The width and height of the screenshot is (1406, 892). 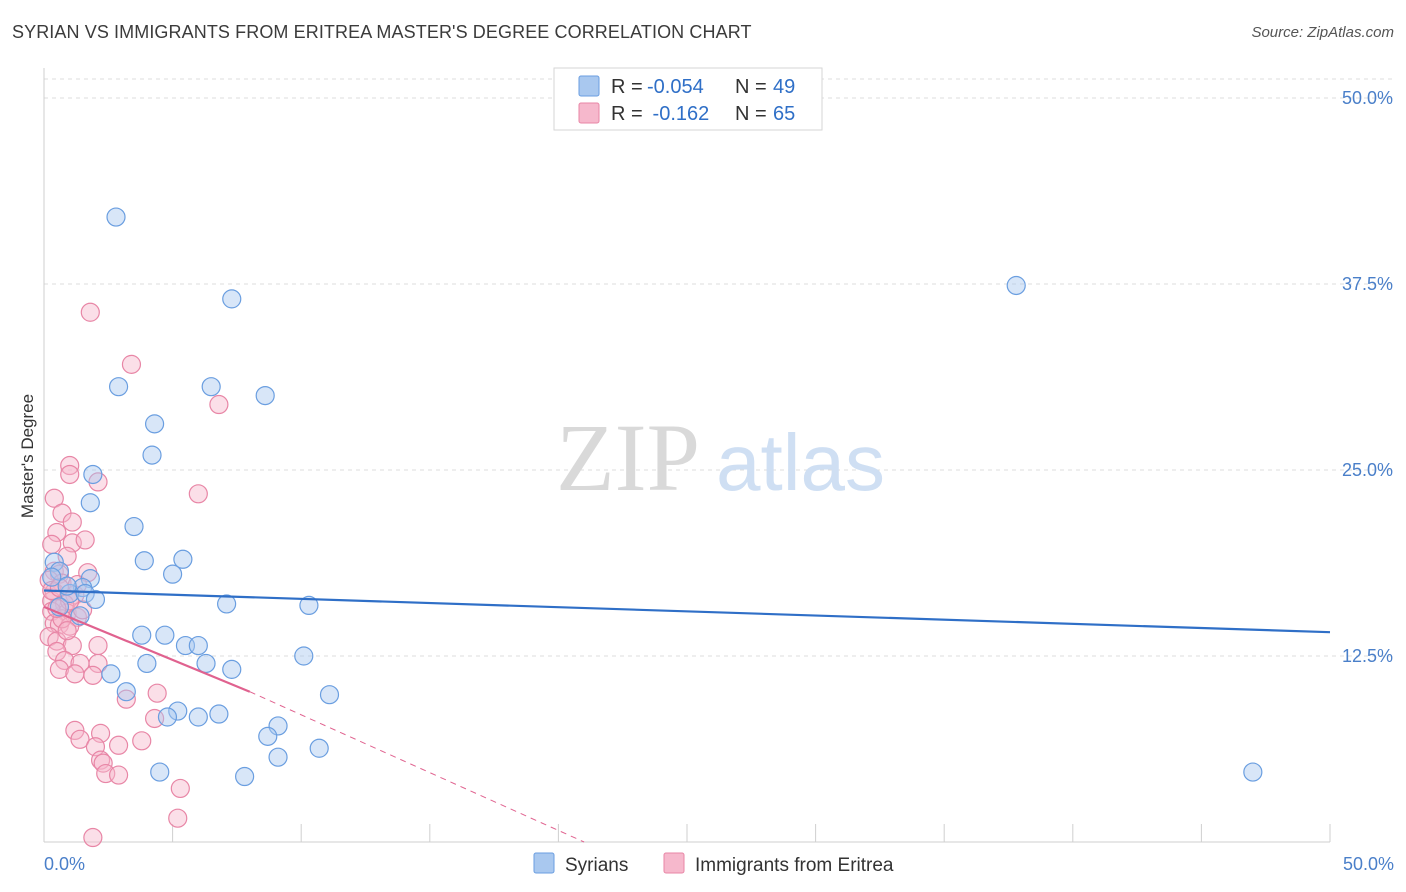 What do you see at coordinates (627, 87) in the screenshot?
I see `legend-r-label-syrians: R =` at bounding box center [627, 87].